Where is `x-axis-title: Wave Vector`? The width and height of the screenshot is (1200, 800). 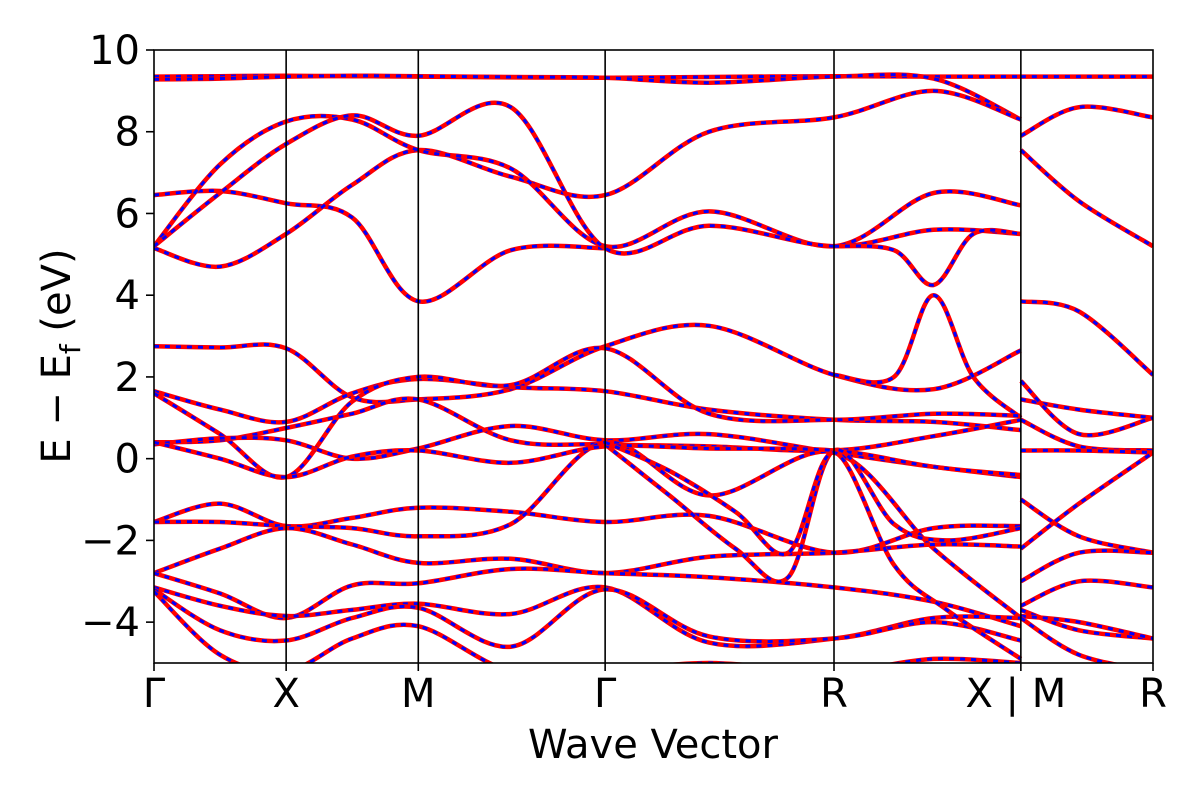
x-axis-title: Wave Vector is located at coordinates (653, 745).